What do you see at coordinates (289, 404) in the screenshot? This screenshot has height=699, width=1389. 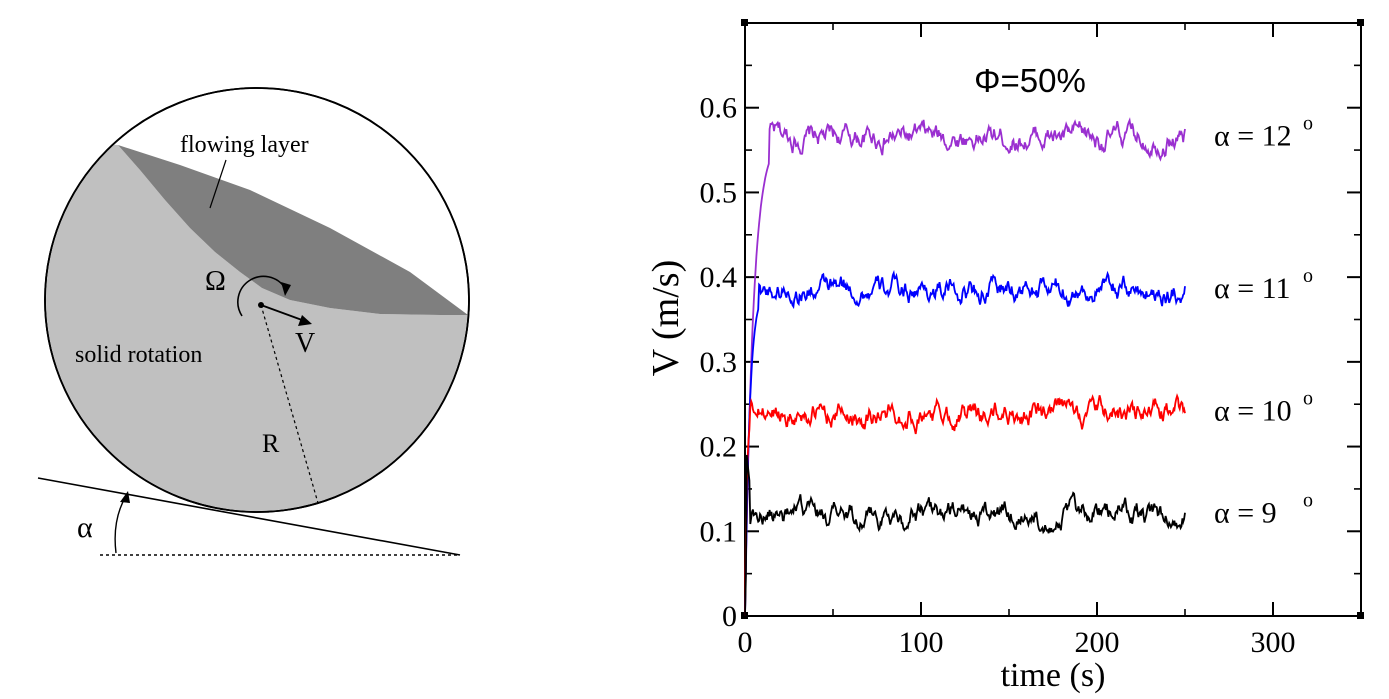 I see `radius-line` at bounding box center [289, 404].